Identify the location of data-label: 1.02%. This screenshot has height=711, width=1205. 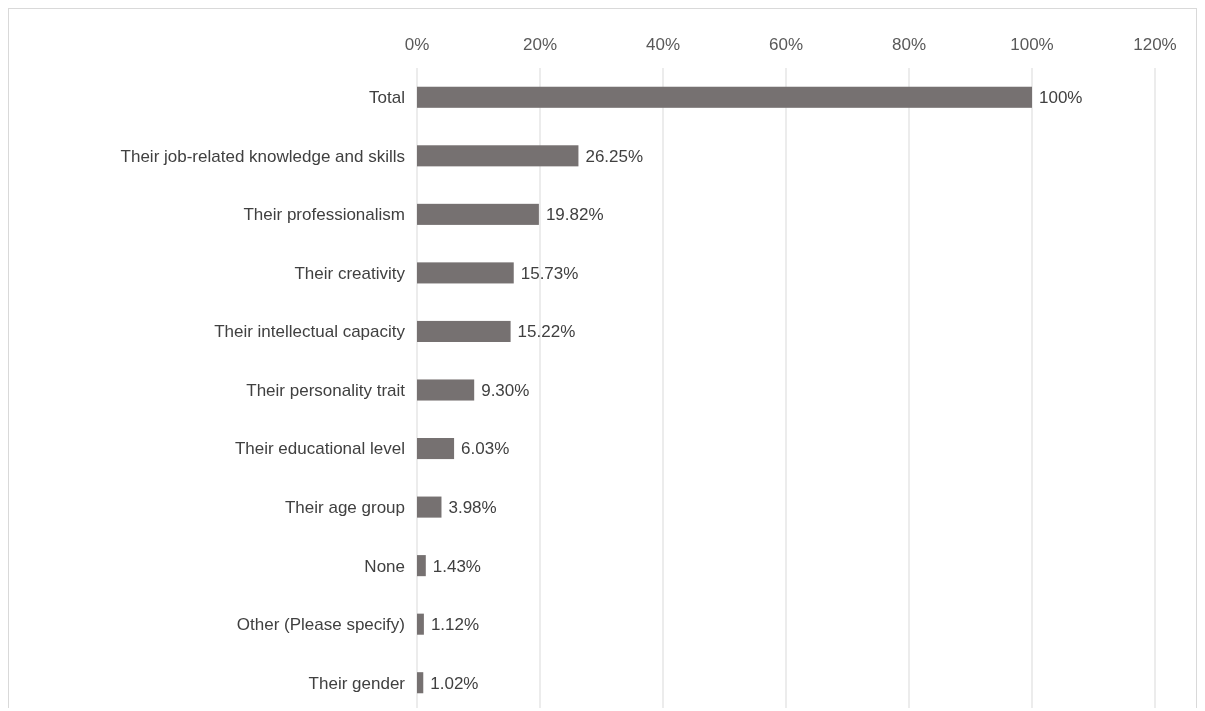
(454, 683).